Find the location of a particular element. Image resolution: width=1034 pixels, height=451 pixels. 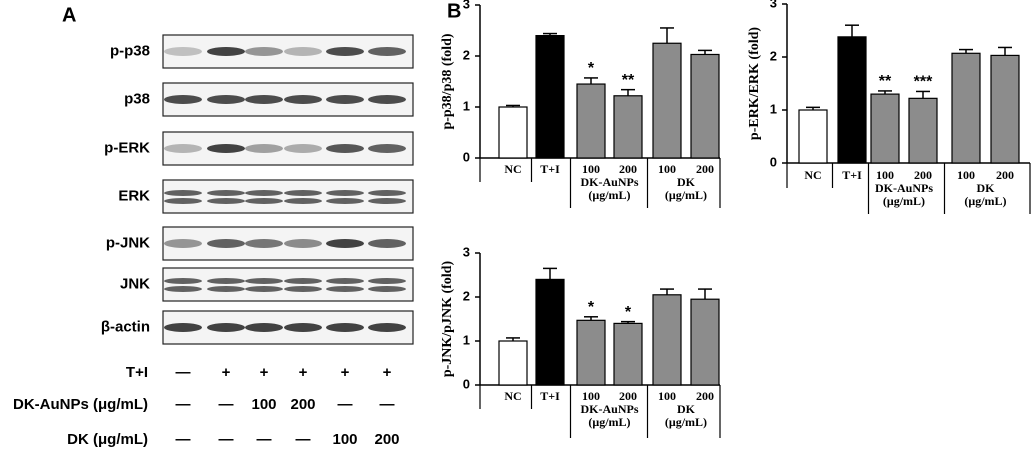

treatment-cell: 100 is located at coordinates (263, 404).